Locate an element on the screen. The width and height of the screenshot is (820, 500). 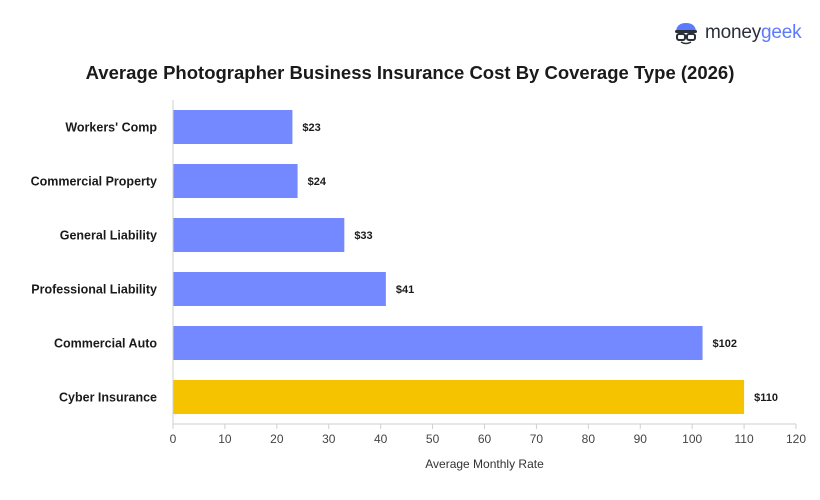
x-tick-label: 30 is located at coordinates (329, 439).